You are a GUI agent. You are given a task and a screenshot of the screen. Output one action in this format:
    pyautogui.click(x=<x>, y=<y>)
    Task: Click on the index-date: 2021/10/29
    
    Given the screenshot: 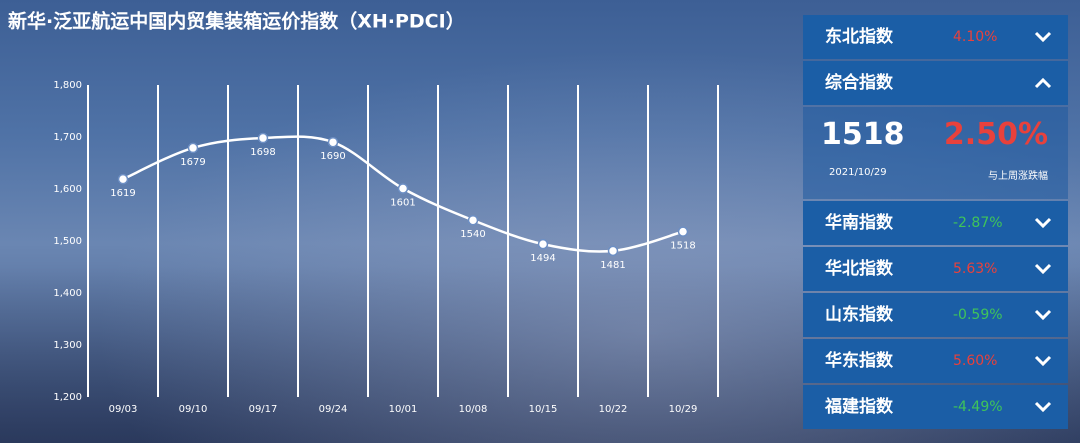 What is the action you would take?
    pyautogui.click(x=858, y=172)
    